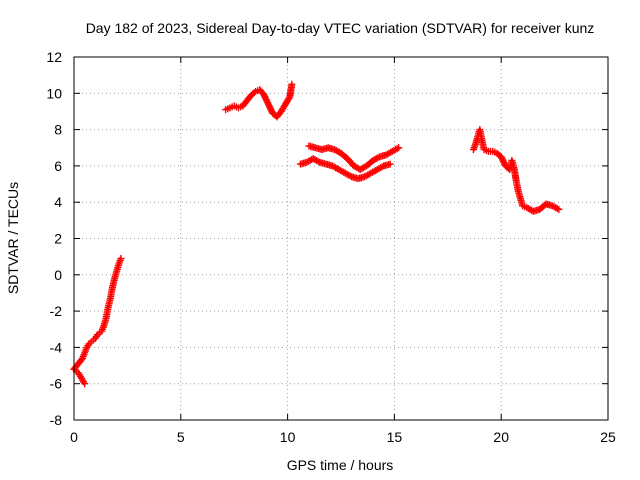 The image size is (640, 480). I want to click on y-tick-label: -4, so click(56, 347).